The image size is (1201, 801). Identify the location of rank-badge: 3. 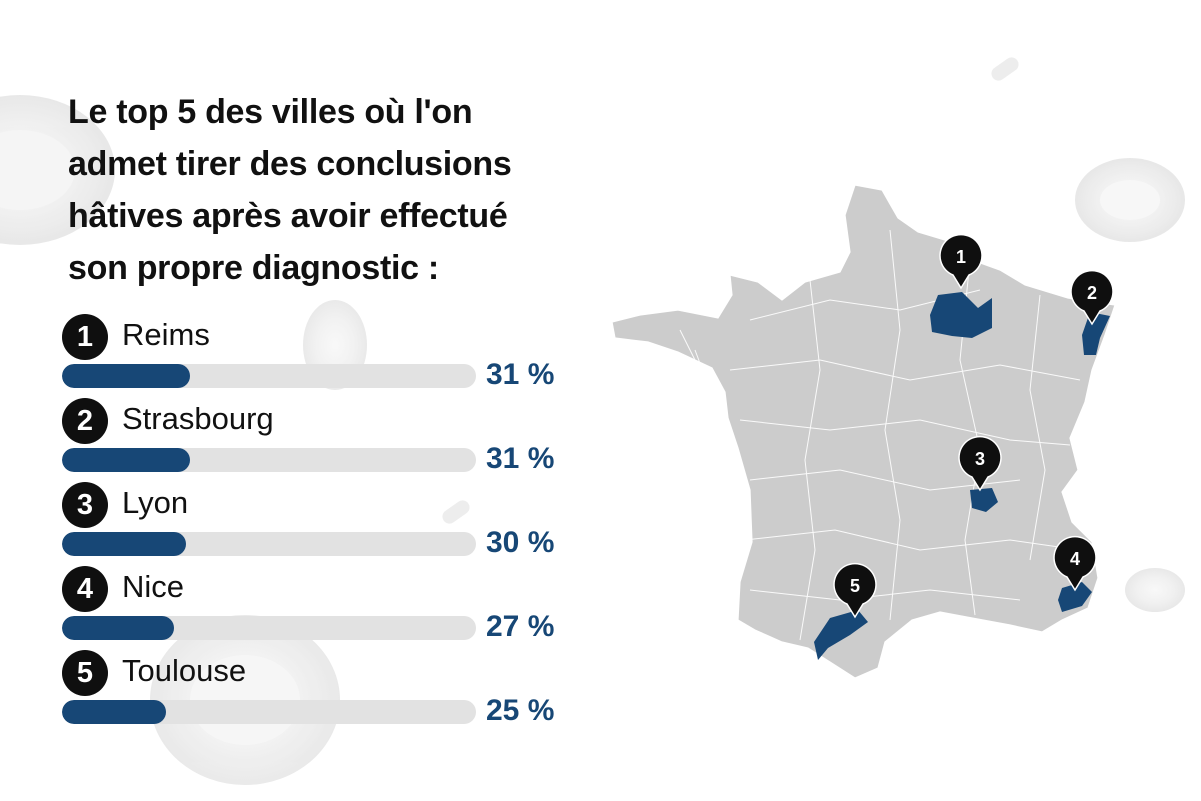
(85, 505).